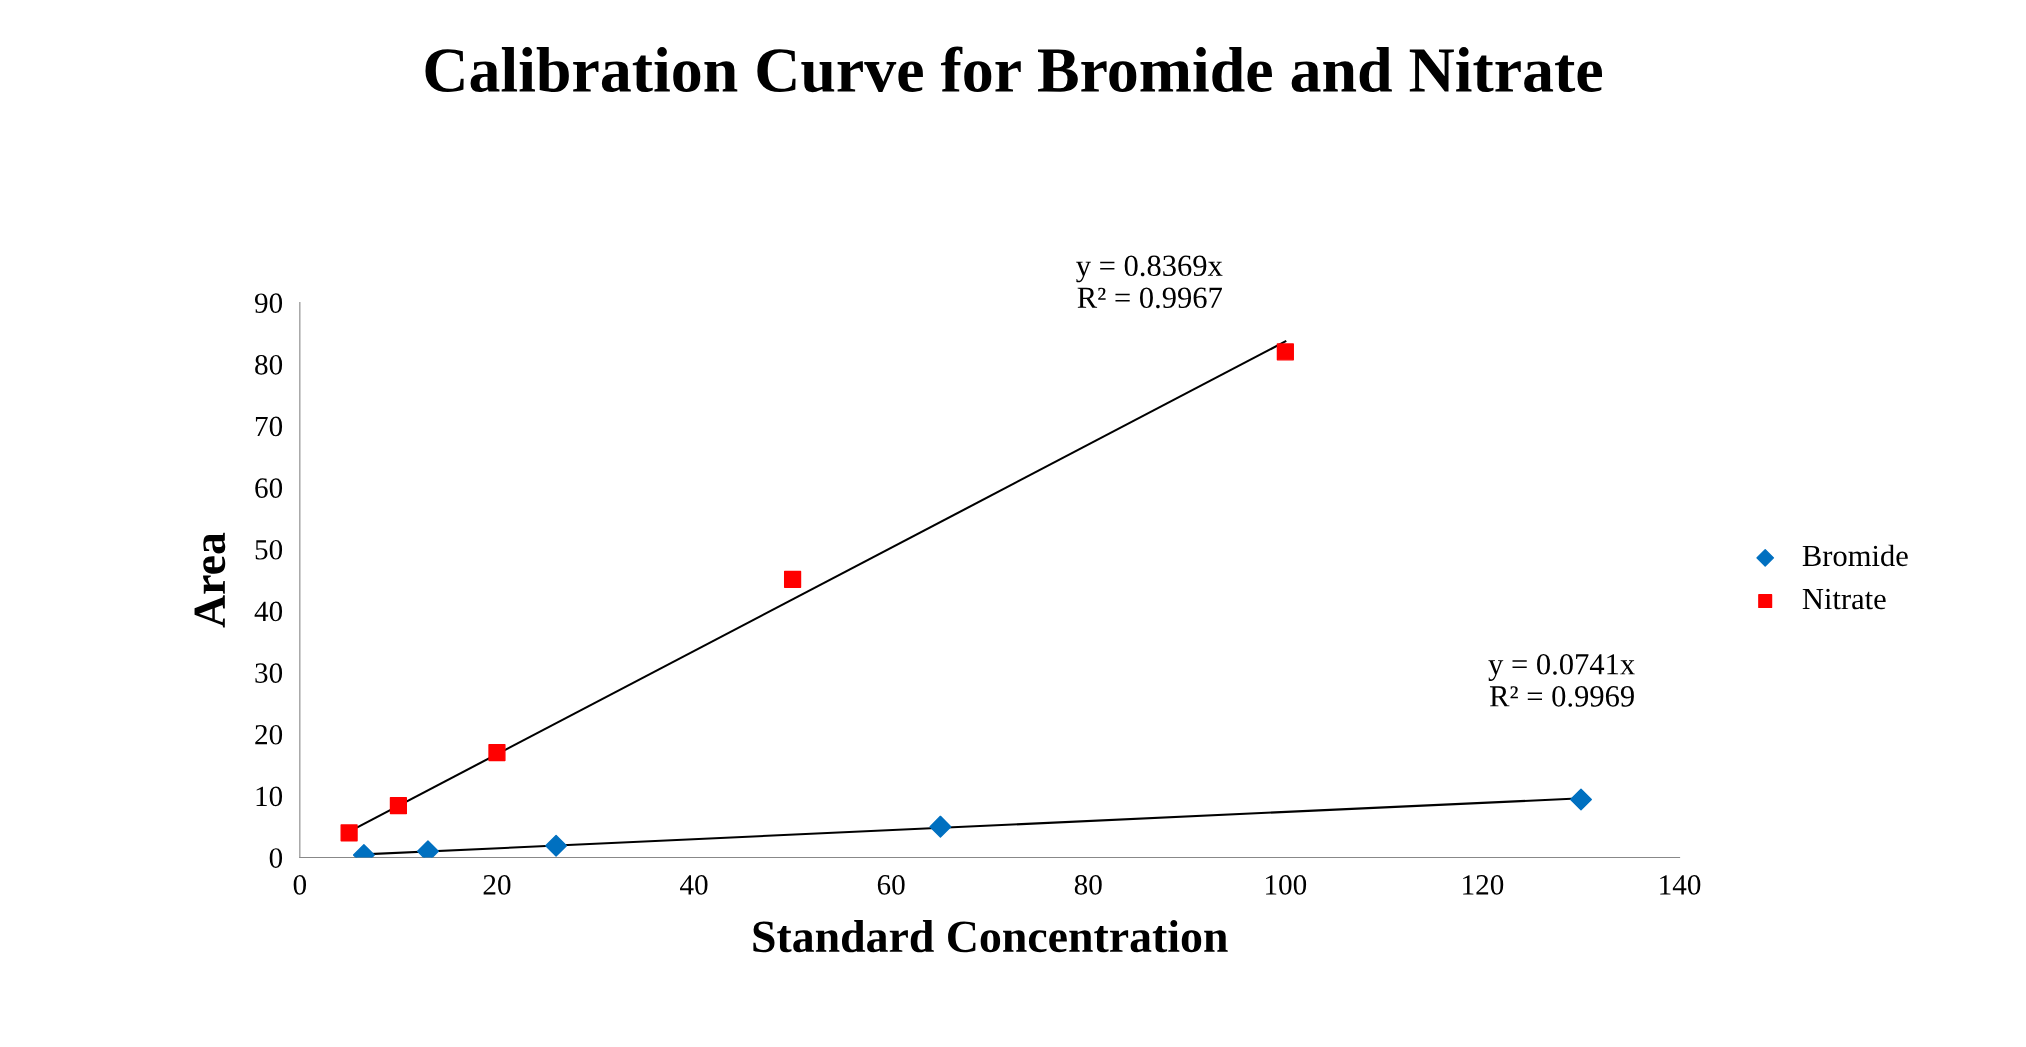  What do you see at coordinates (1855, 555) in the screenshot?
I see `legend-label: Bromide` at bounding box center [1855, 555].